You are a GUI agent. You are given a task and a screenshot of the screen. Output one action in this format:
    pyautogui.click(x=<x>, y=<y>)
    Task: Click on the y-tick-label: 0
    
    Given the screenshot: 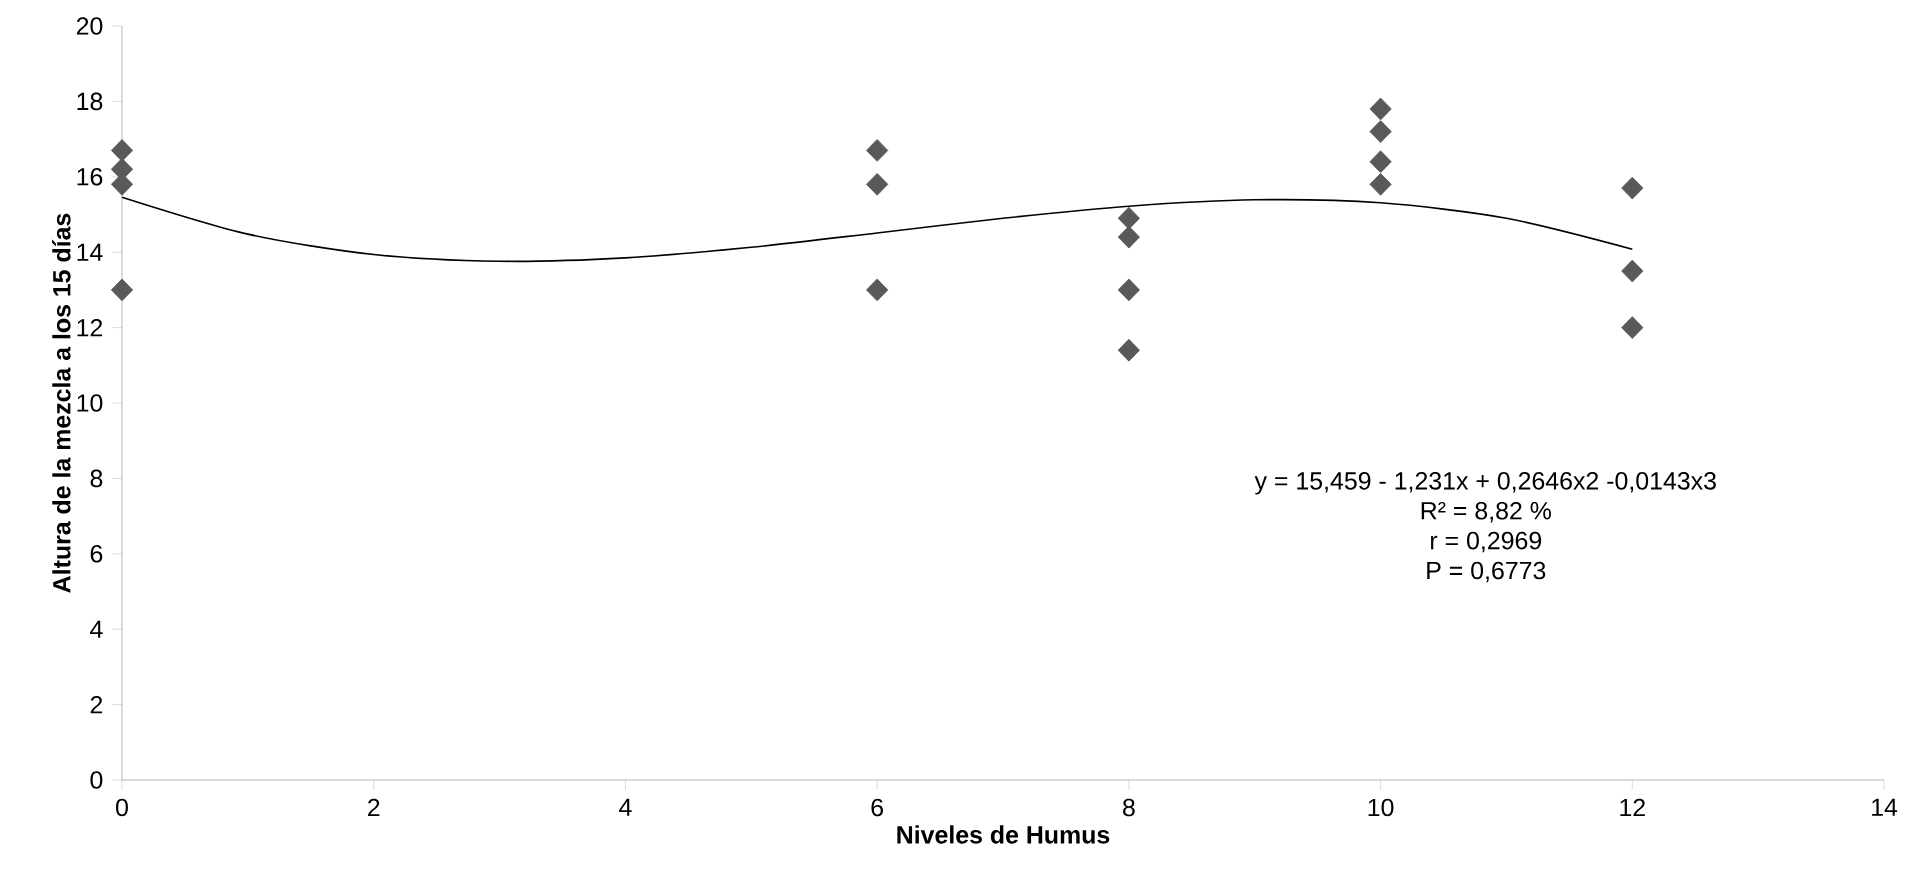 What is the action you would take?
    pyautogui.click(x=96, y=780)
    